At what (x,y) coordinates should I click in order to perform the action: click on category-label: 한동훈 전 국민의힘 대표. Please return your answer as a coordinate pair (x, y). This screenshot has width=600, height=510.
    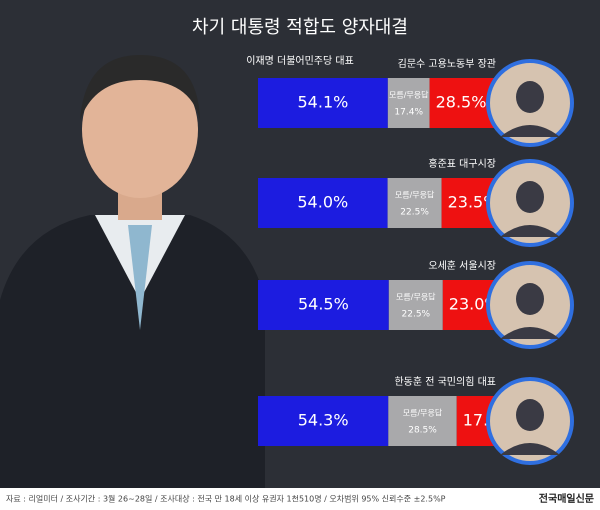
    Looking at the image, I should click on (445, 381).